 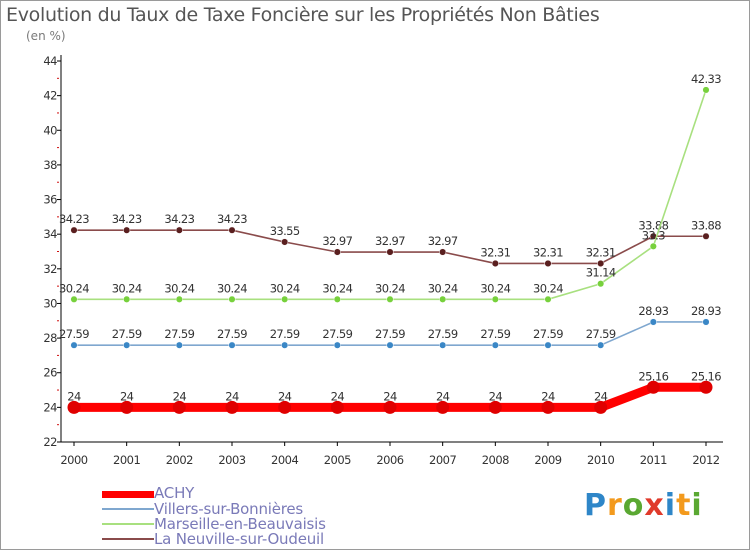 I want to click on x-tick-label: 2006, so click(x=389, y=460).